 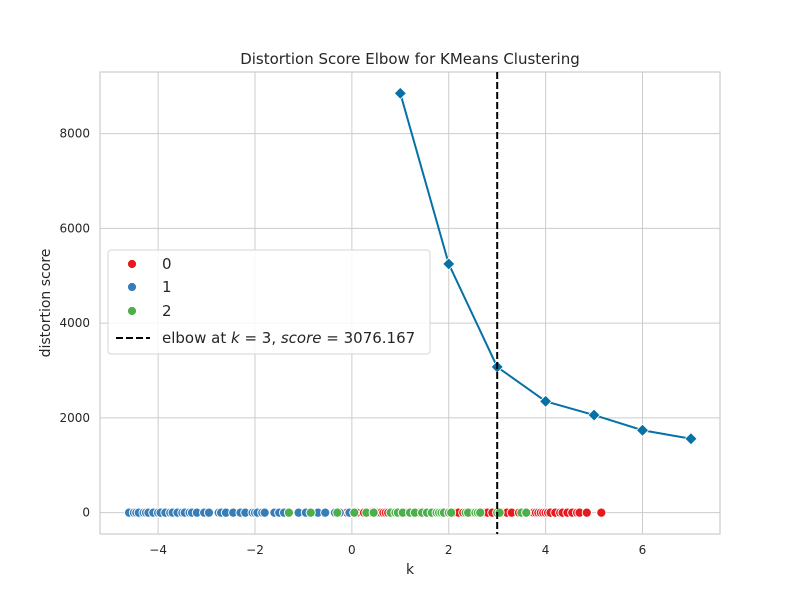 What do you see at coordinates (410, 570) in the screenshot?
I see `x-axis-label: k` at bounding box center [410, 570].